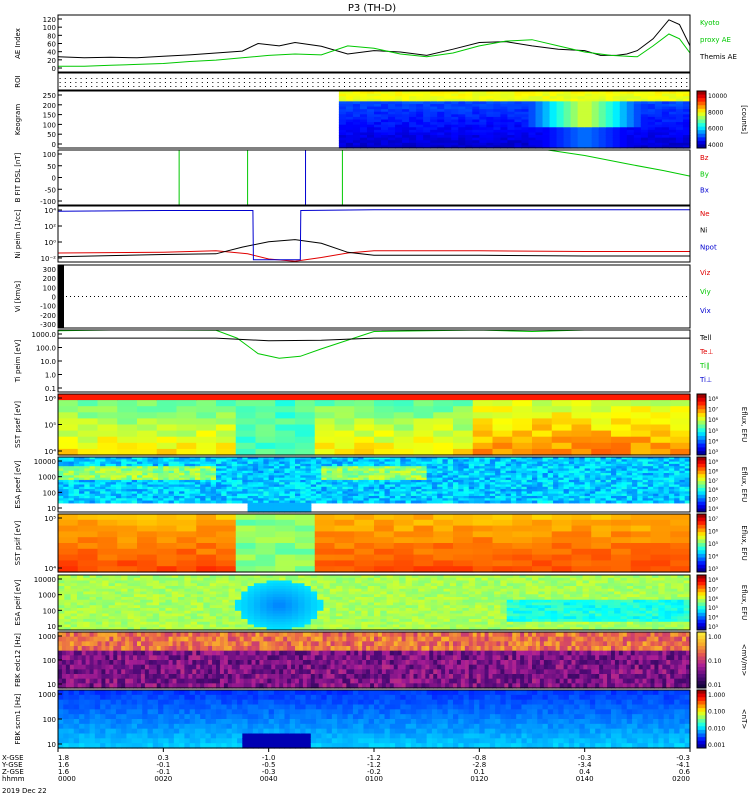 Image resolution: width=750 pixels, height=800 pixels. What do you see at coordinates (715, 40) in the screenshot?
I see `ae-legend-1: proxy AE` at bounding box center [715, 40].